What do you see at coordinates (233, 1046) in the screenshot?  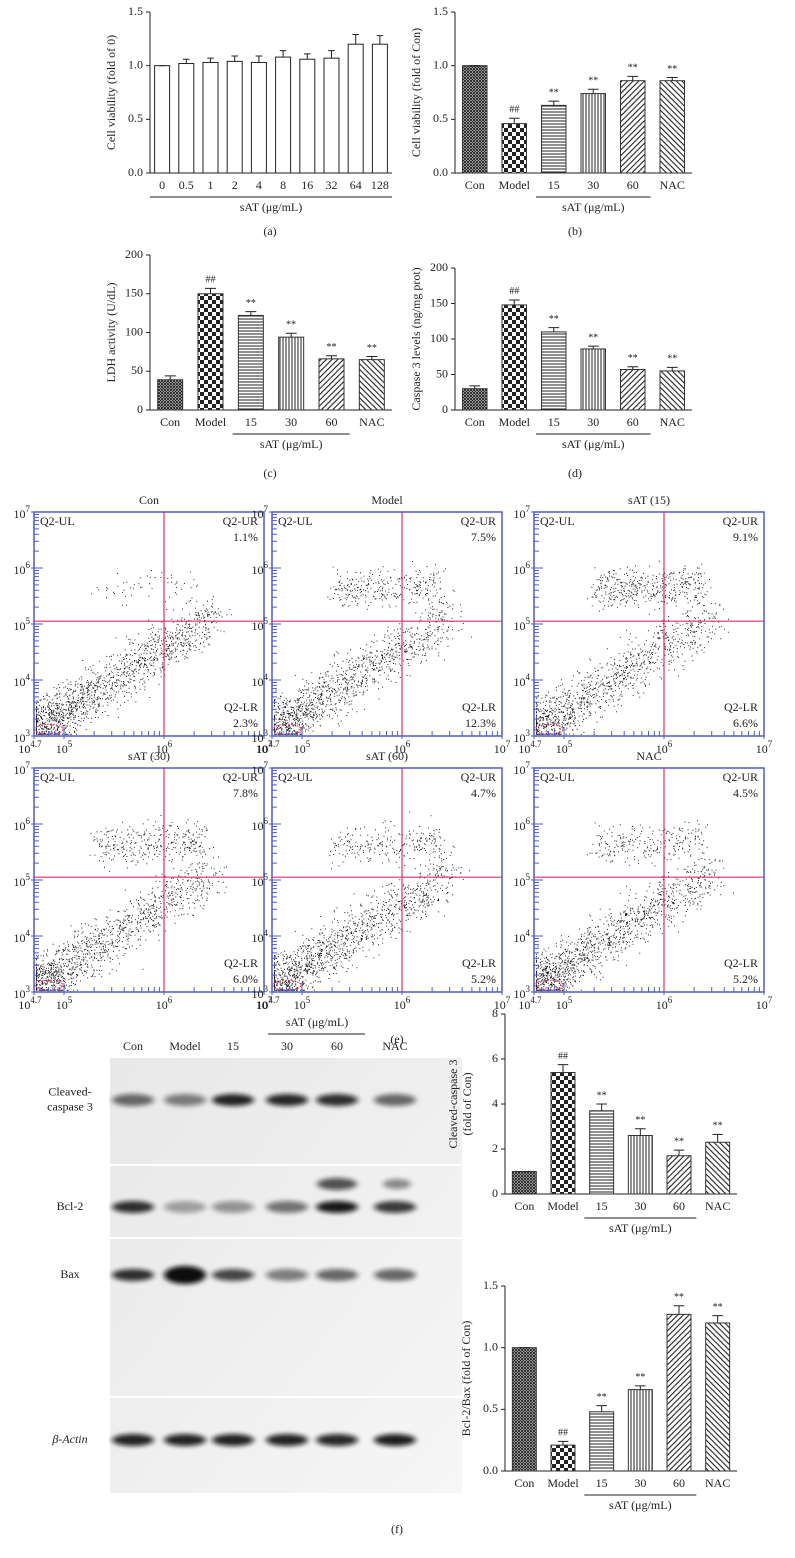 I see `lane-label: 15` at bounding box center [233, 1046].